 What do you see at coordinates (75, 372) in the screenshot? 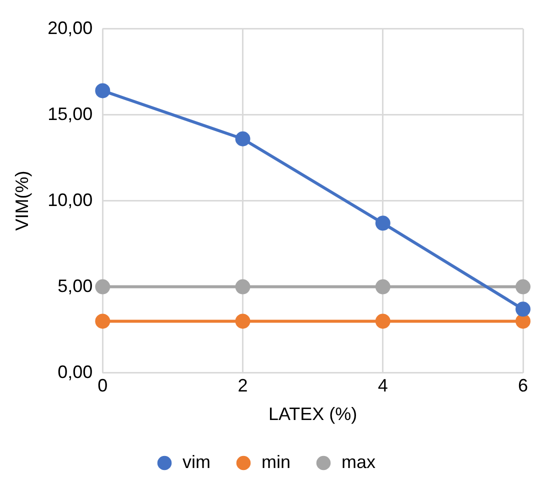
I see `y-tick-label: 0,00` at bounding box center [75, 372].